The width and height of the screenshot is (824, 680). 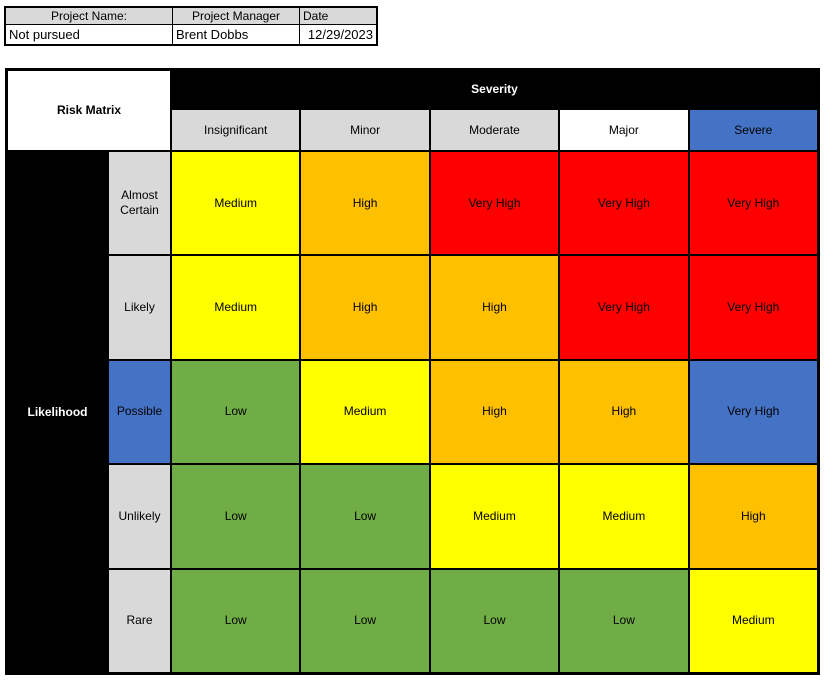 What do you see at coordinates (88, 35) in the screenshot?
I see `project-name-value-cell: Not pursued` at bounding box center [88, 35].